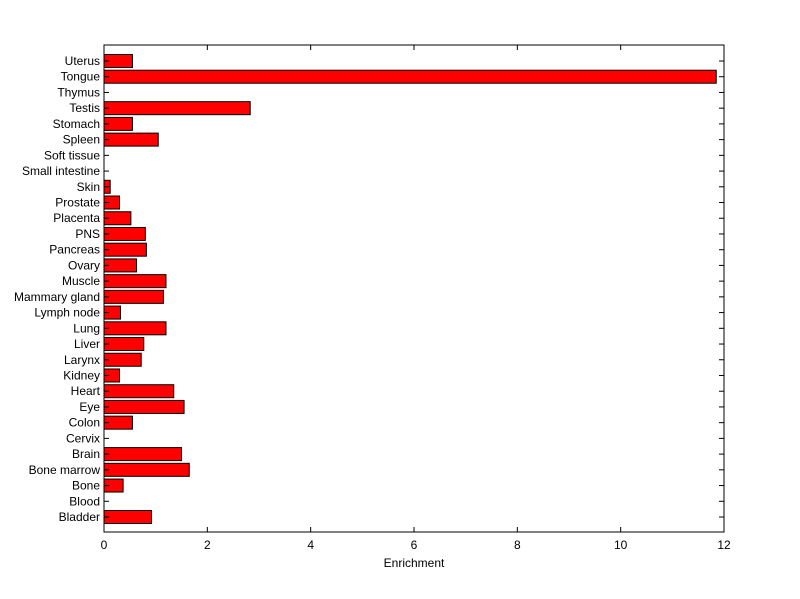 The height and width of the screenshot is (599, 800). I want to click on y-tick-label-lymph-node: Lymph node, so click(67, 313).